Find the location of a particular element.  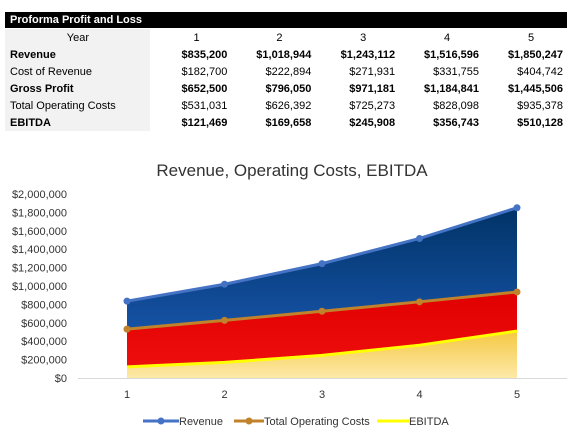

cell: $169,658 is located at coordinates (288, 122).